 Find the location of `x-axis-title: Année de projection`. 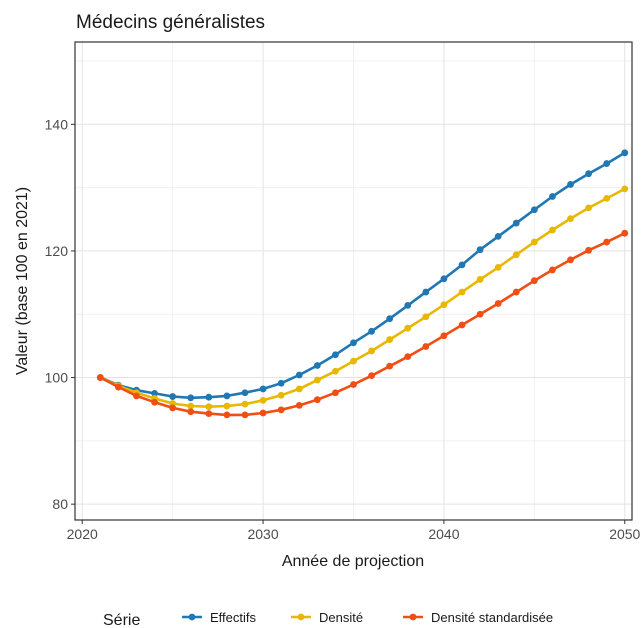

x-axis-title: Année de projection is located at coordinates (353, 561).